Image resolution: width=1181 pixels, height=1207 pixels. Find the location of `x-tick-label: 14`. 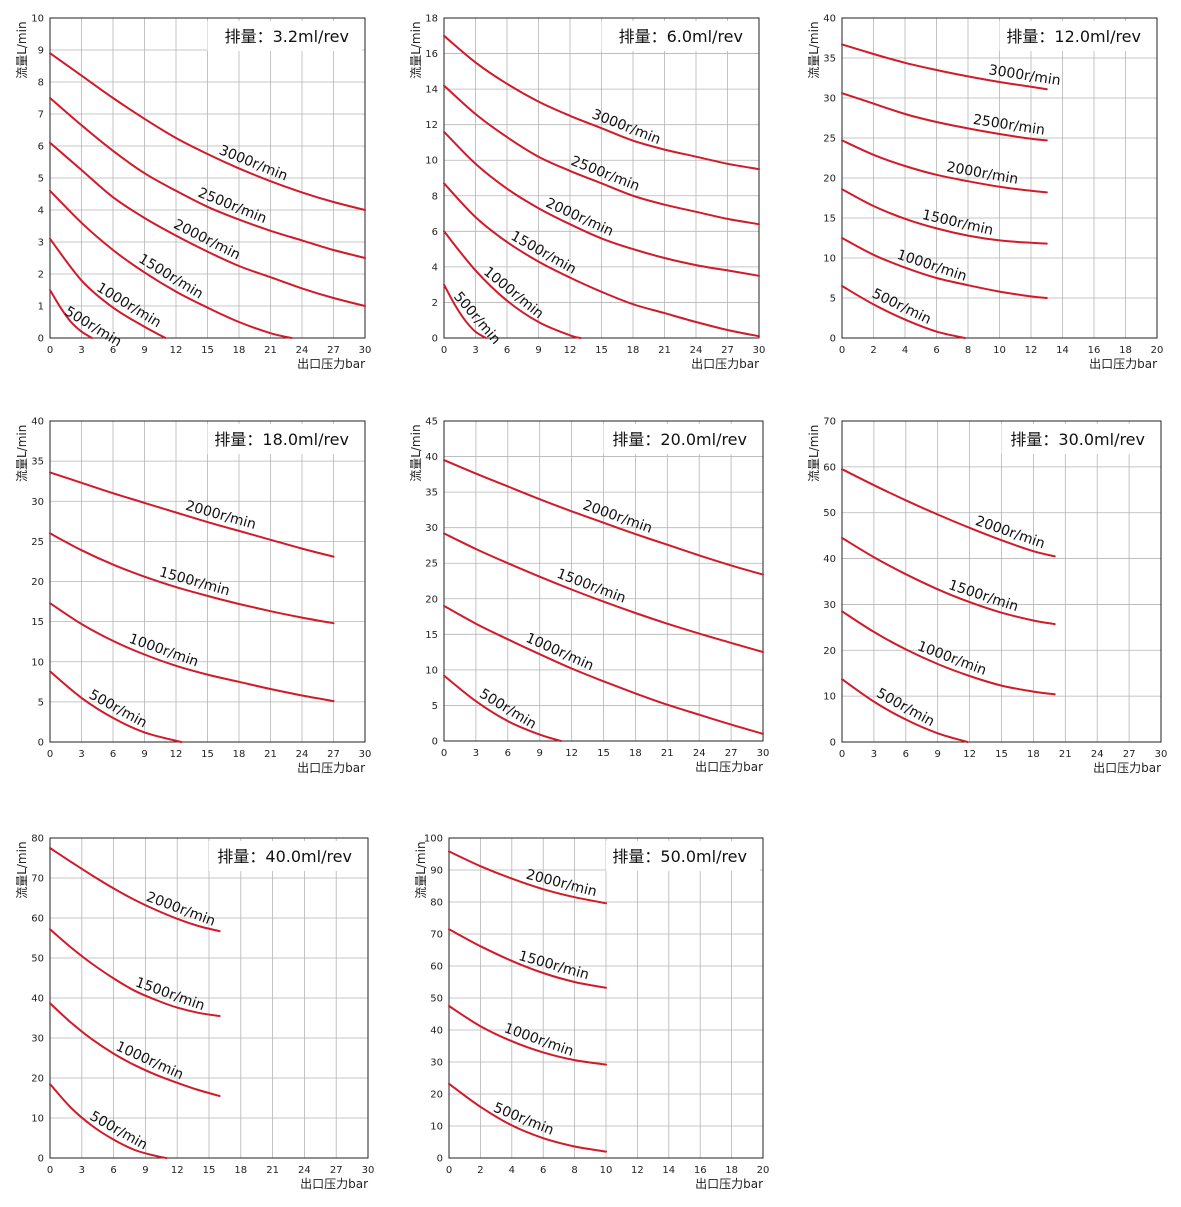

x-tick-label: 14 is located at coordinates (1062, 350).